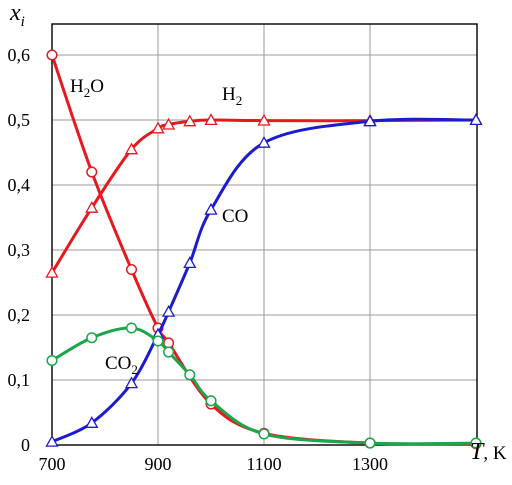  Describe the element at coordinates (263, 464) in the screenshot. I see `x-tick-label: 1100` at that location.